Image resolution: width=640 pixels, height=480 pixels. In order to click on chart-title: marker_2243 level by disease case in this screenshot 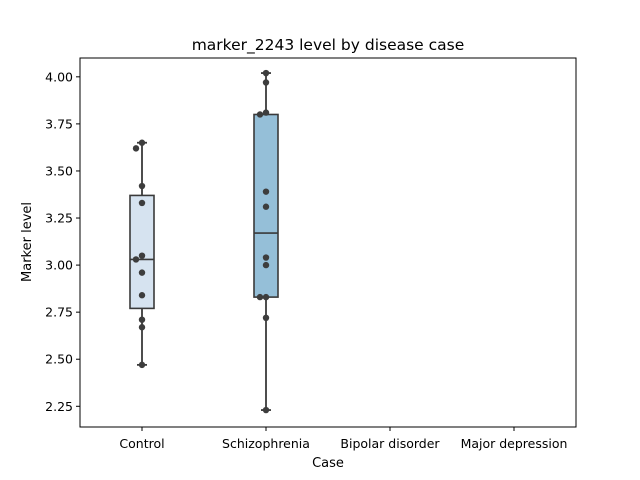, I will do `click(328, 45)`.